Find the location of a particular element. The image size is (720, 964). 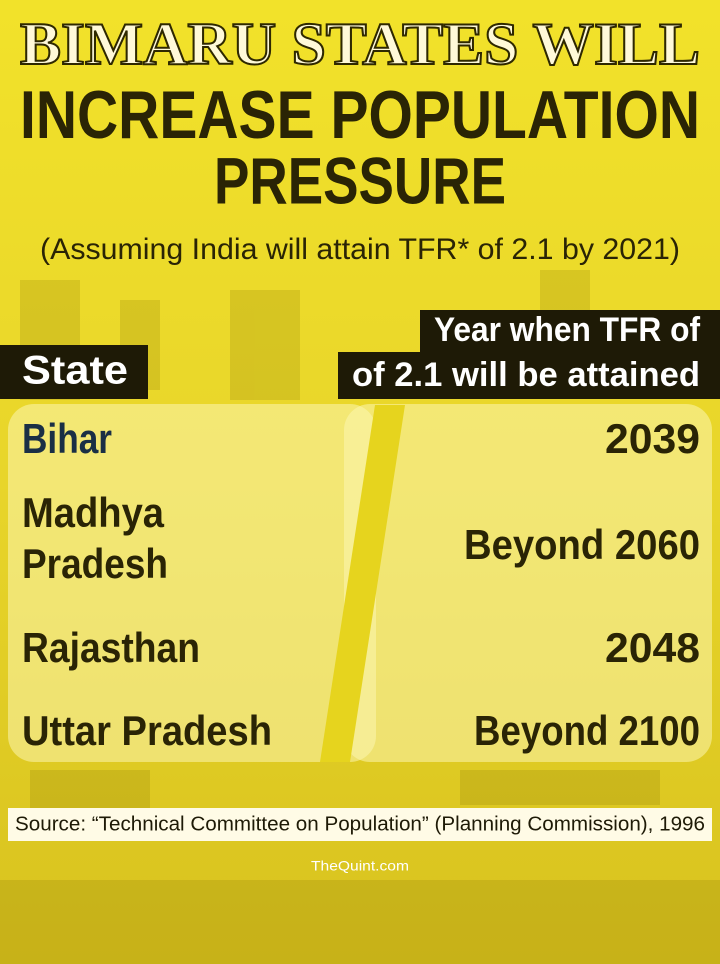

column-header: State is located at coordinates (75, 371).